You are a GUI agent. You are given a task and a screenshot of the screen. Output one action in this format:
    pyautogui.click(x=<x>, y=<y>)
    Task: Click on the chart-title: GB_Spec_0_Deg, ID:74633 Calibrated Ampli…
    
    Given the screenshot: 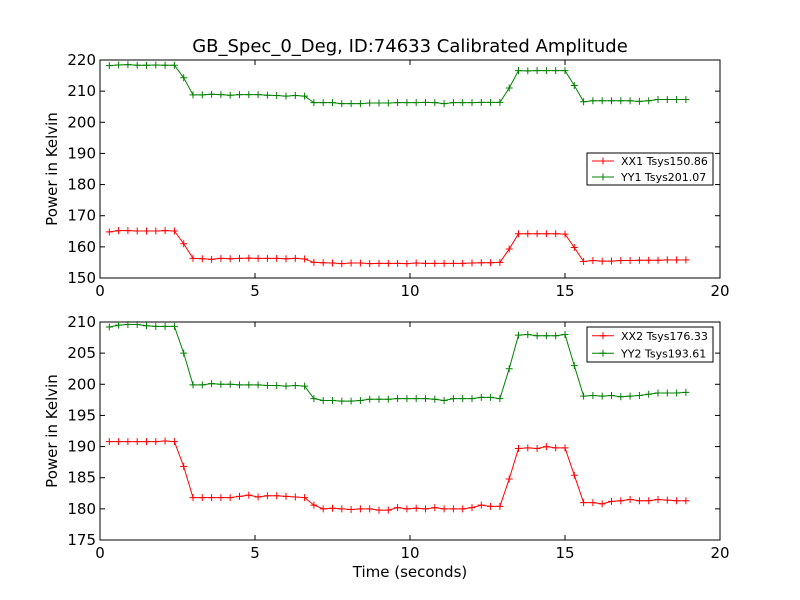 What is the action you would take?
    pyautogui.click(x=410, y=46)
    